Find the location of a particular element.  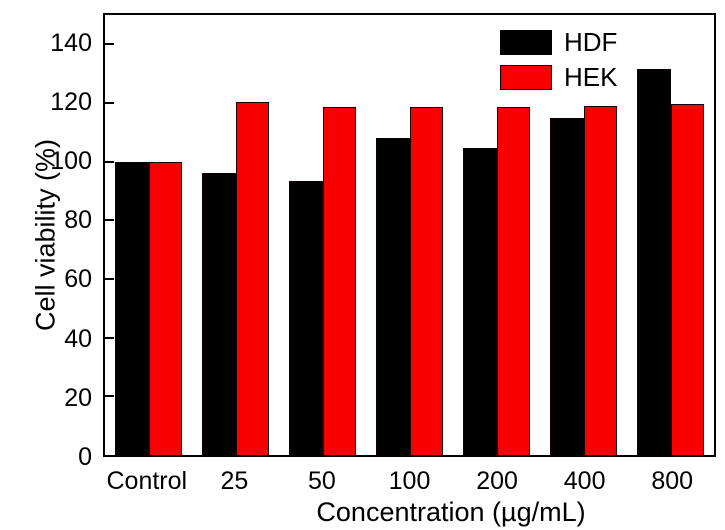

legend-item-hdf: HDF is located at coordinates (558, 42).